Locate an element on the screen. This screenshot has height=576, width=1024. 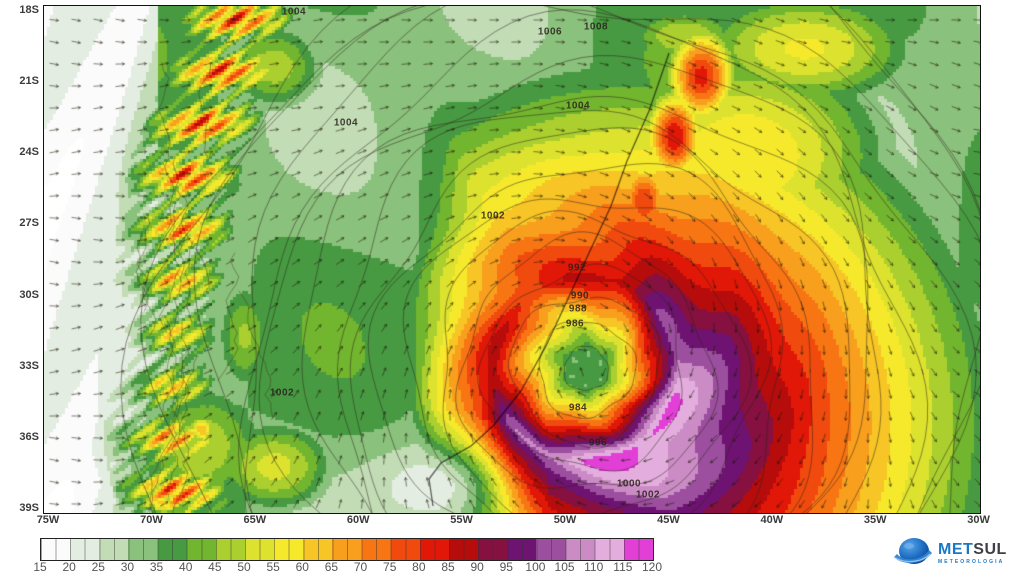
lat-axis-label: 39S is located at coordinates (29, 507).